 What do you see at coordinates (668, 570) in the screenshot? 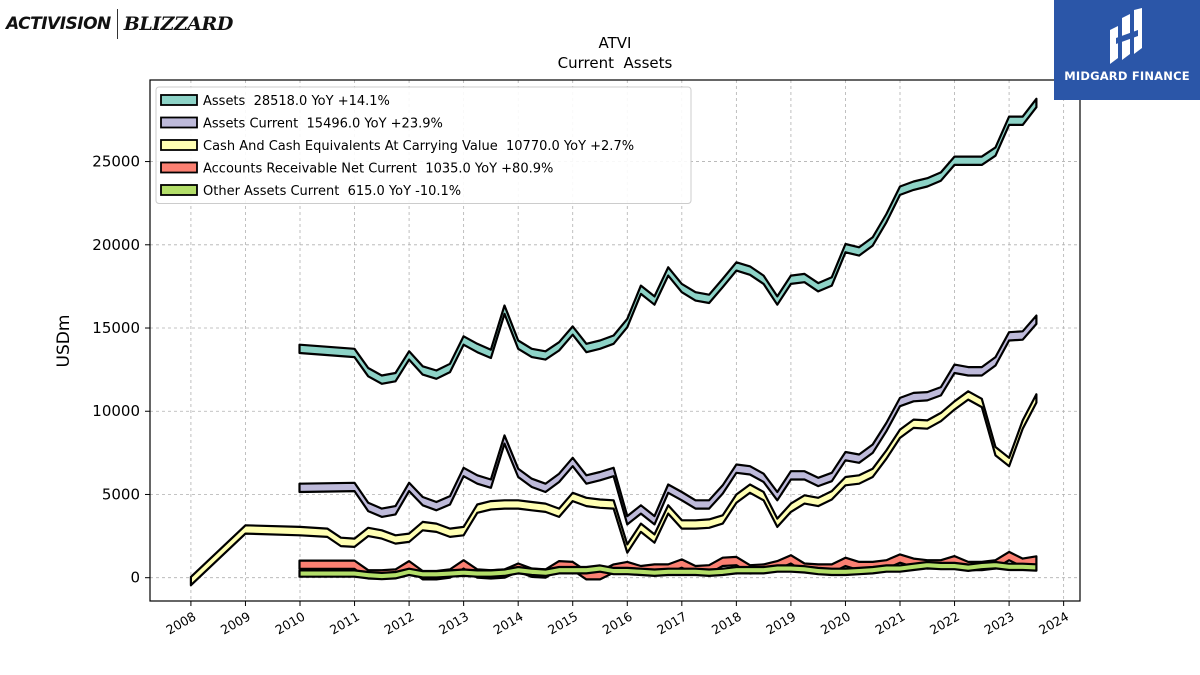
I see `series-band-other-assets-current` at bounding box center [668, 570].